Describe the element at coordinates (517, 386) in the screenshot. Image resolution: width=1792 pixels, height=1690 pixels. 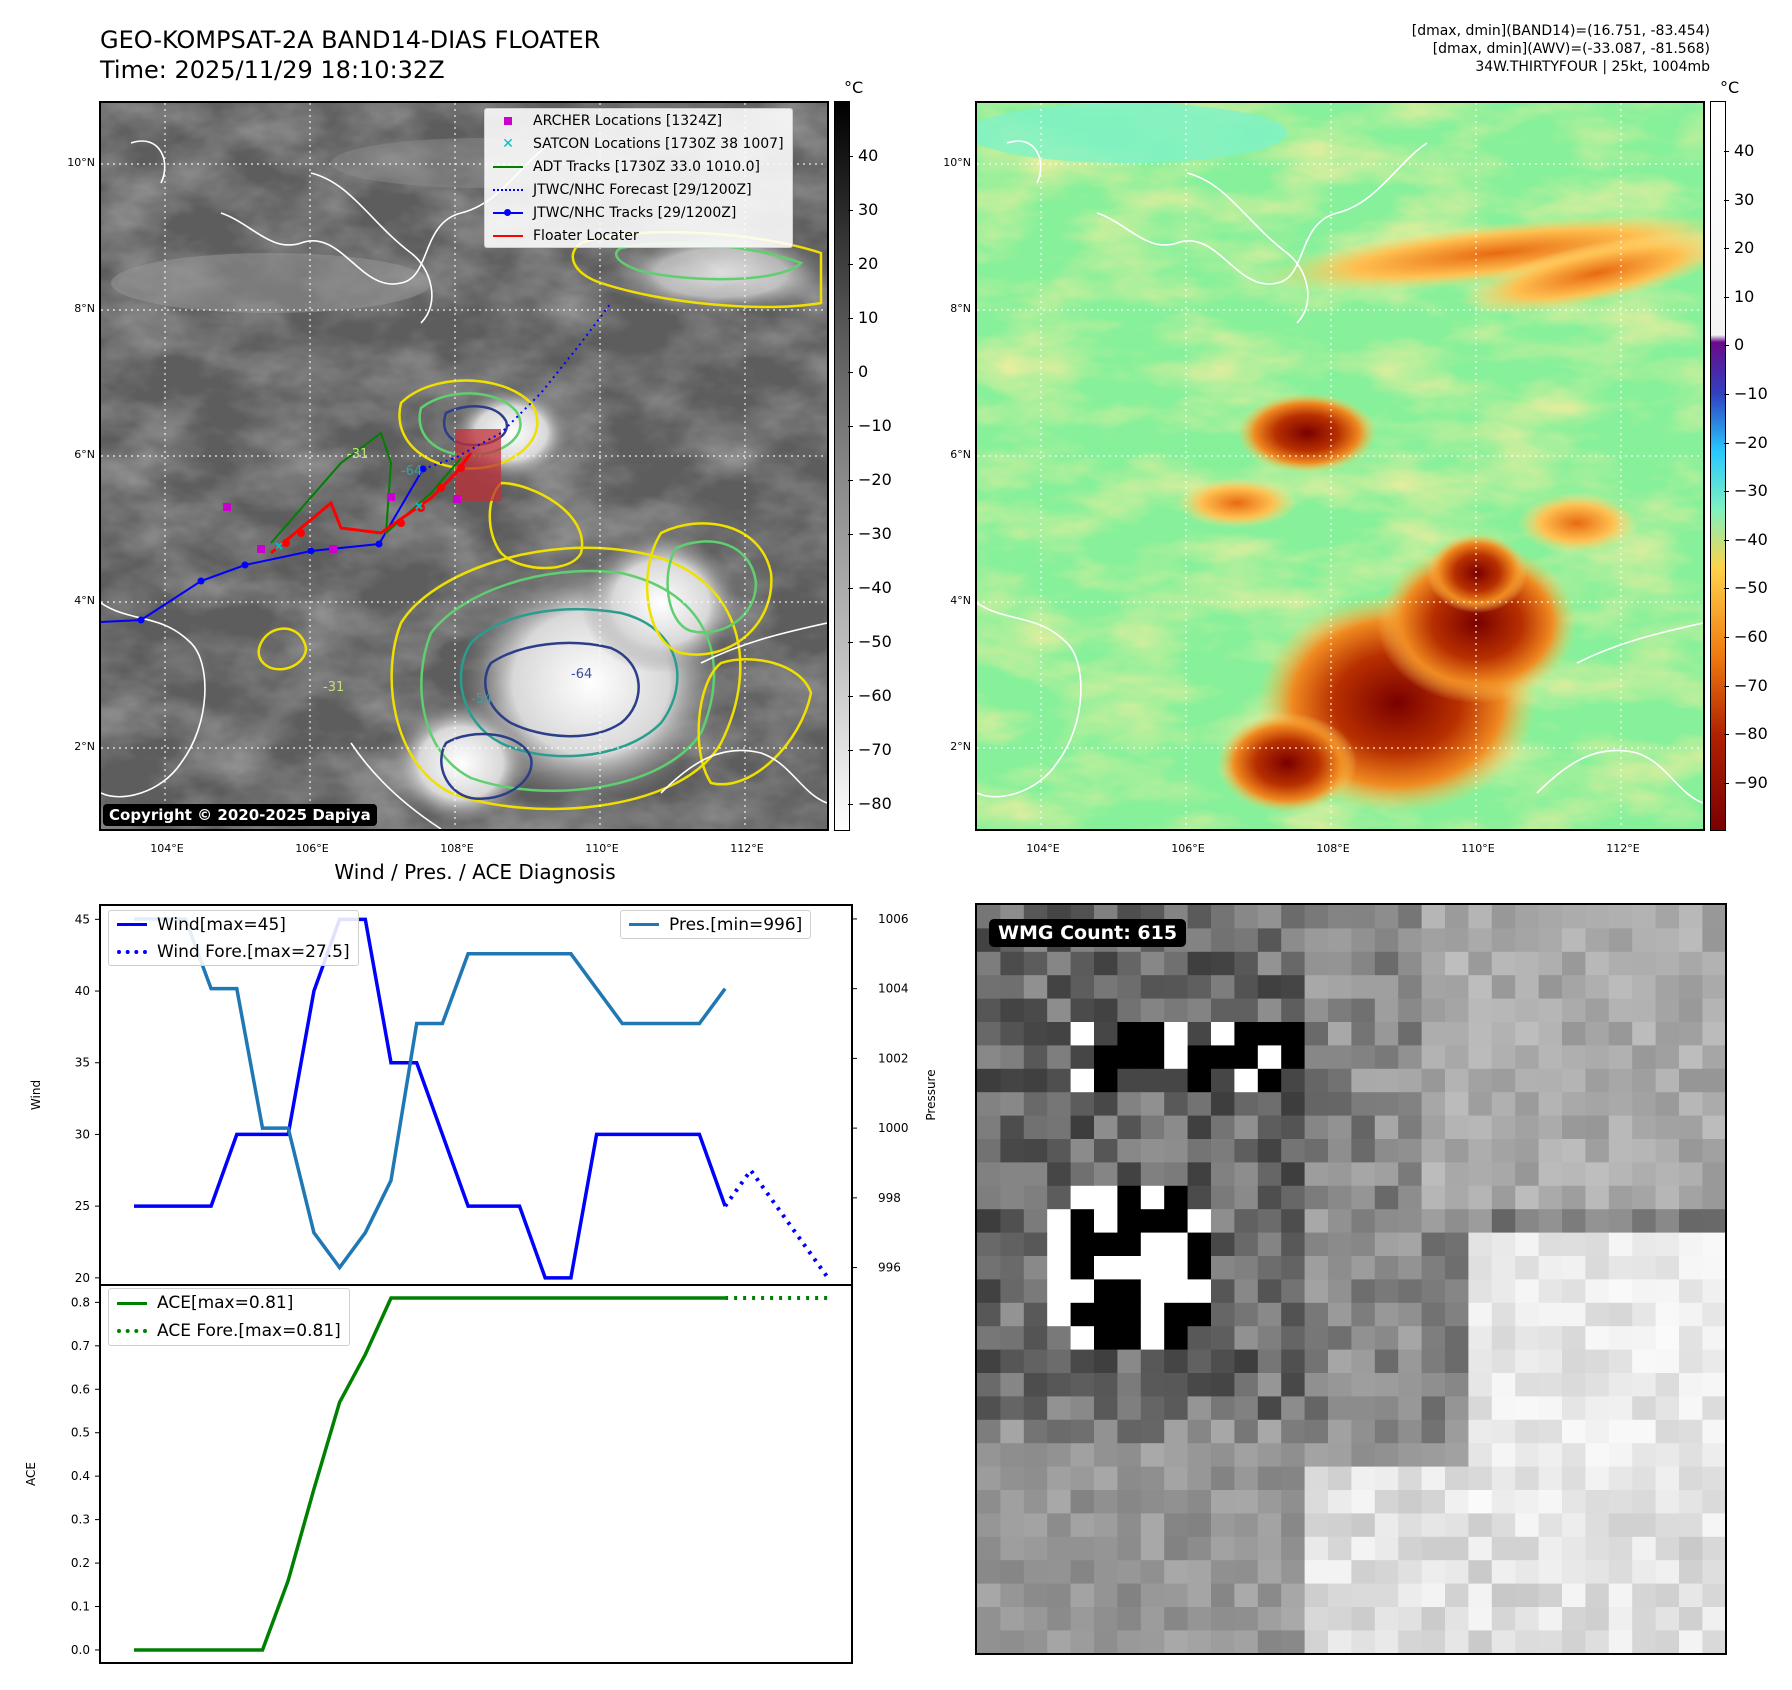
I see `jtwc-forecast-track` at that location.